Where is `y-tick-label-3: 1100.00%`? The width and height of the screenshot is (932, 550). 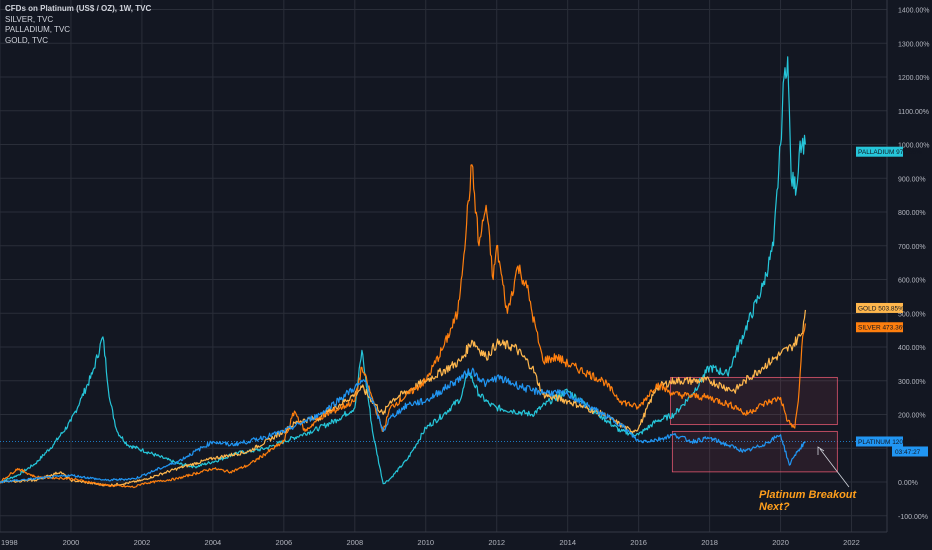
y-tick-label-3: 1100.00% is located at coordinates (913, 112).